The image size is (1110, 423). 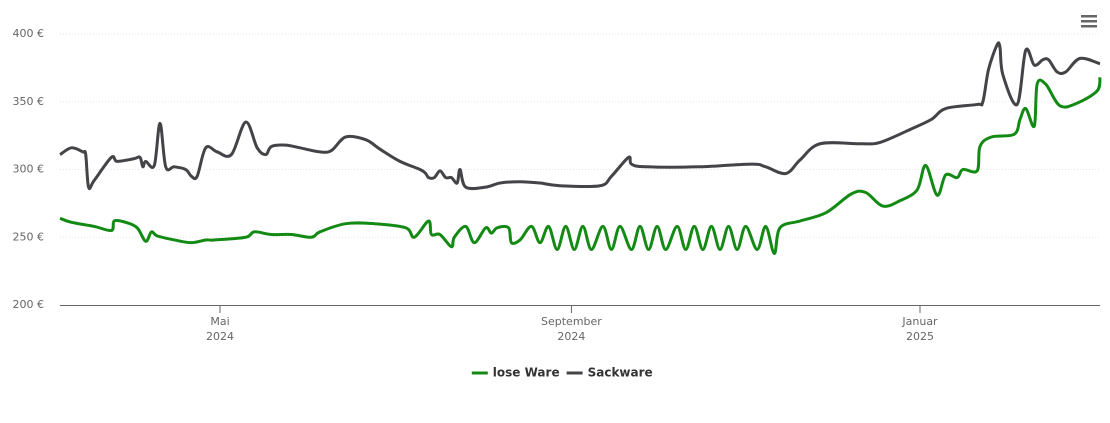 What do you see at coordinates (562, 373) in the screenshot?
I see `legend: lose Ware Sackware` at bounding box center [562, 373].